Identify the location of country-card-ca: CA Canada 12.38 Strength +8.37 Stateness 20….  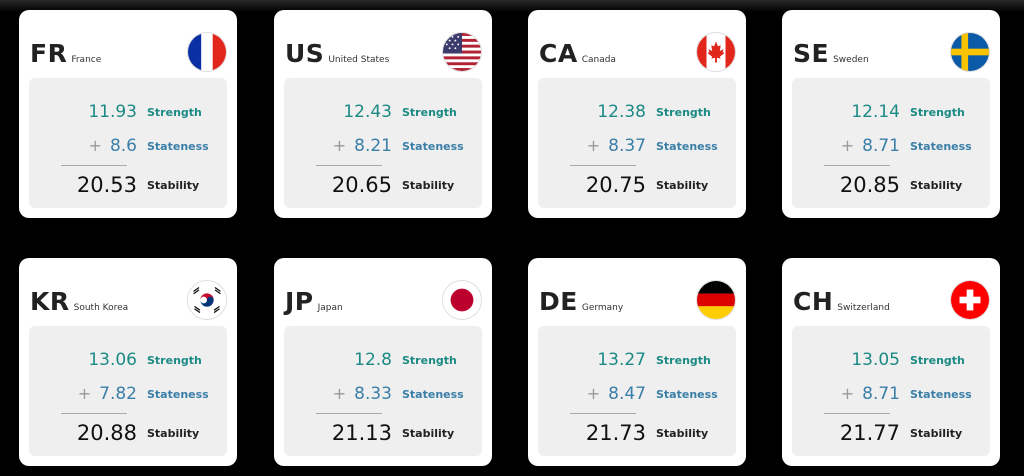
(637, 114).